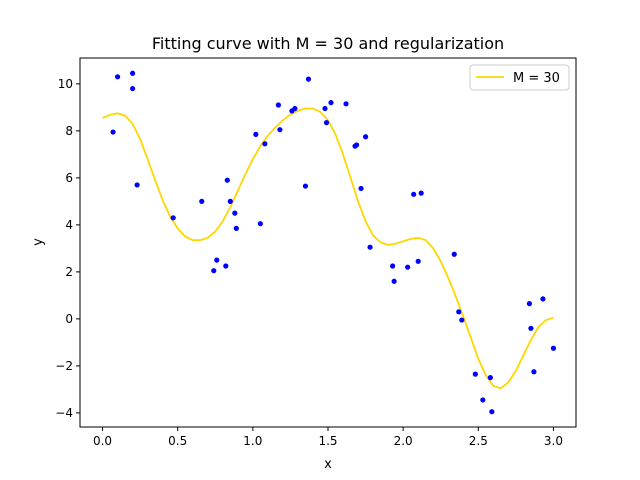 The width and height of the screenshot is (640, 480). I want to click on y-tick-label: 6, so click(69, 178).